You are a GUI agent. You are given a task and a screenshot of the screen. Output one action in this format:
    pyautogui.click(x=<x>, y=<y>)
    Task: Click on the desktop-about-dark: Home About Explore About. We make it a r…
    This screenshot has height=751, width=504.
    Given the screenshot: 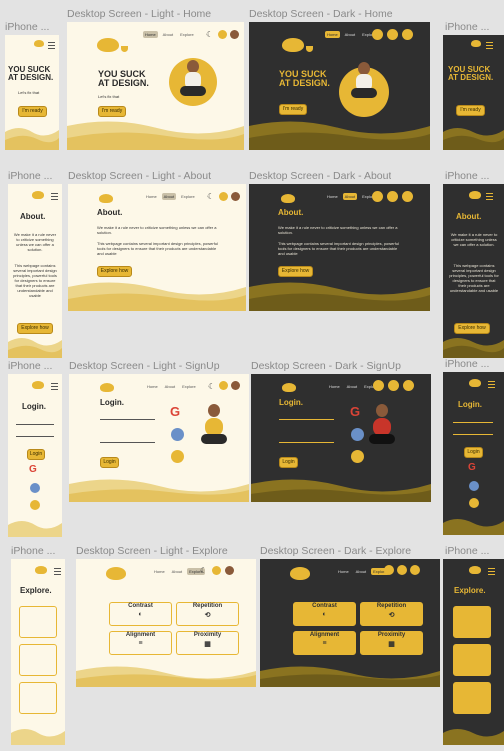 What is the action you would take?
    pyautogui.click(x=339, y=247)
    